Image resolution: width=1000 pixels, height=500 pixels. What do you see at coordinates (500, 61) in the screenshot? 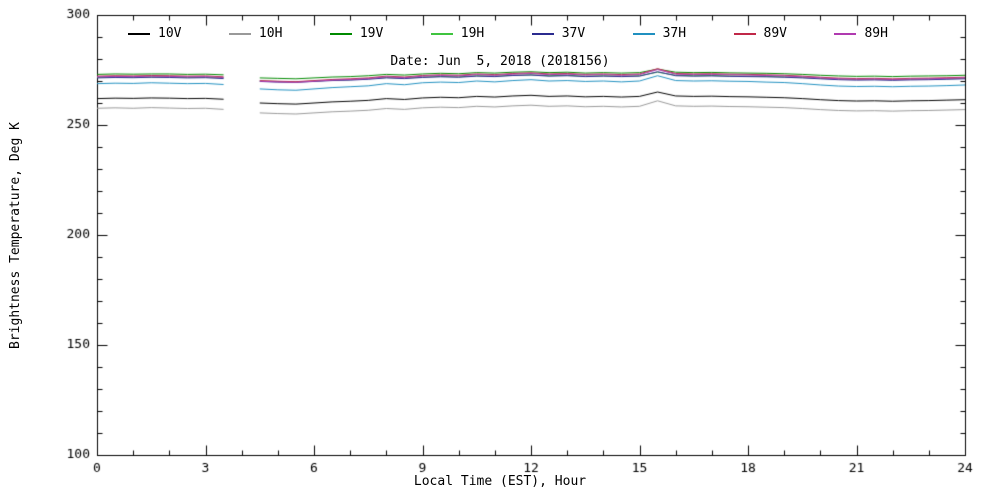
I see `date-annotation: Date: Jun 5, 2018 (2018156)` at bounding box center [500, 61].